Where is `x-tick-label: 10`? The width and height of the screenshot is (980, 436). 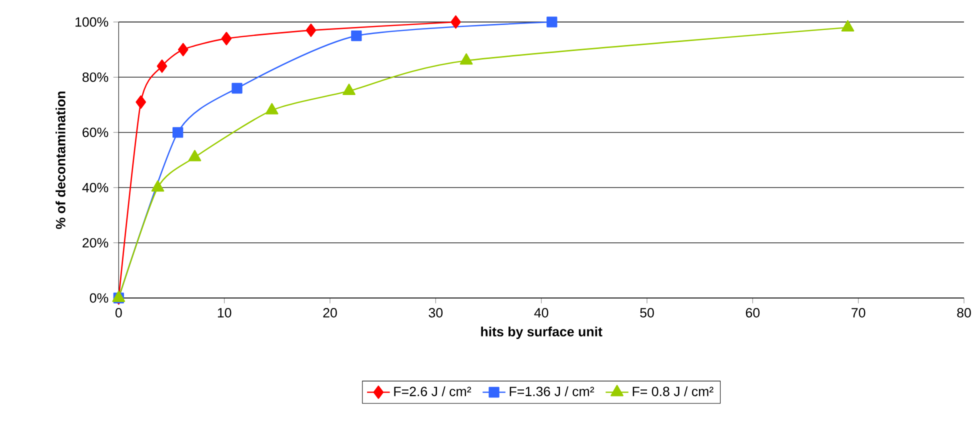
x-tick-label: 10 is located at coordinates (225, 313).